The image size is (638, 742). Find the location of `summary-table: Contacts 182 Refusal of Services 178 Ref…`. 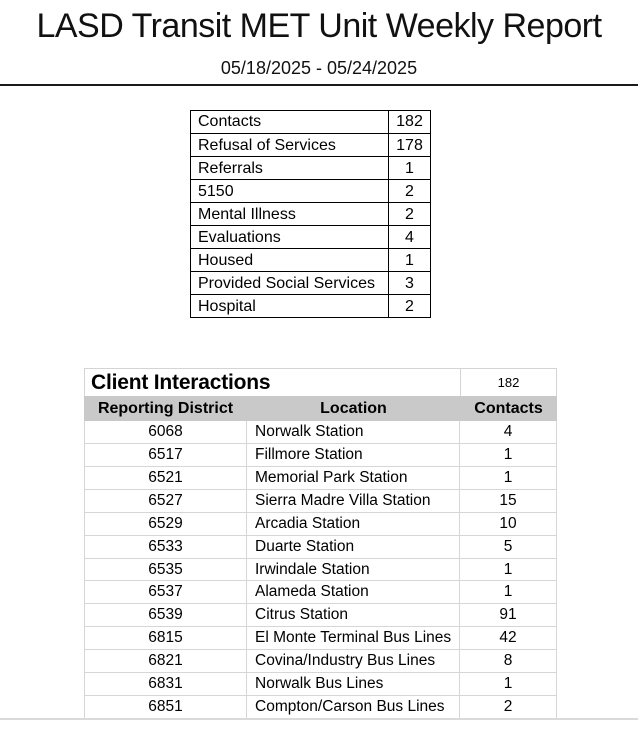

summary-table: Contacts 182 Refusal of Services 178 Ref… is located at coordinates (310, 214).